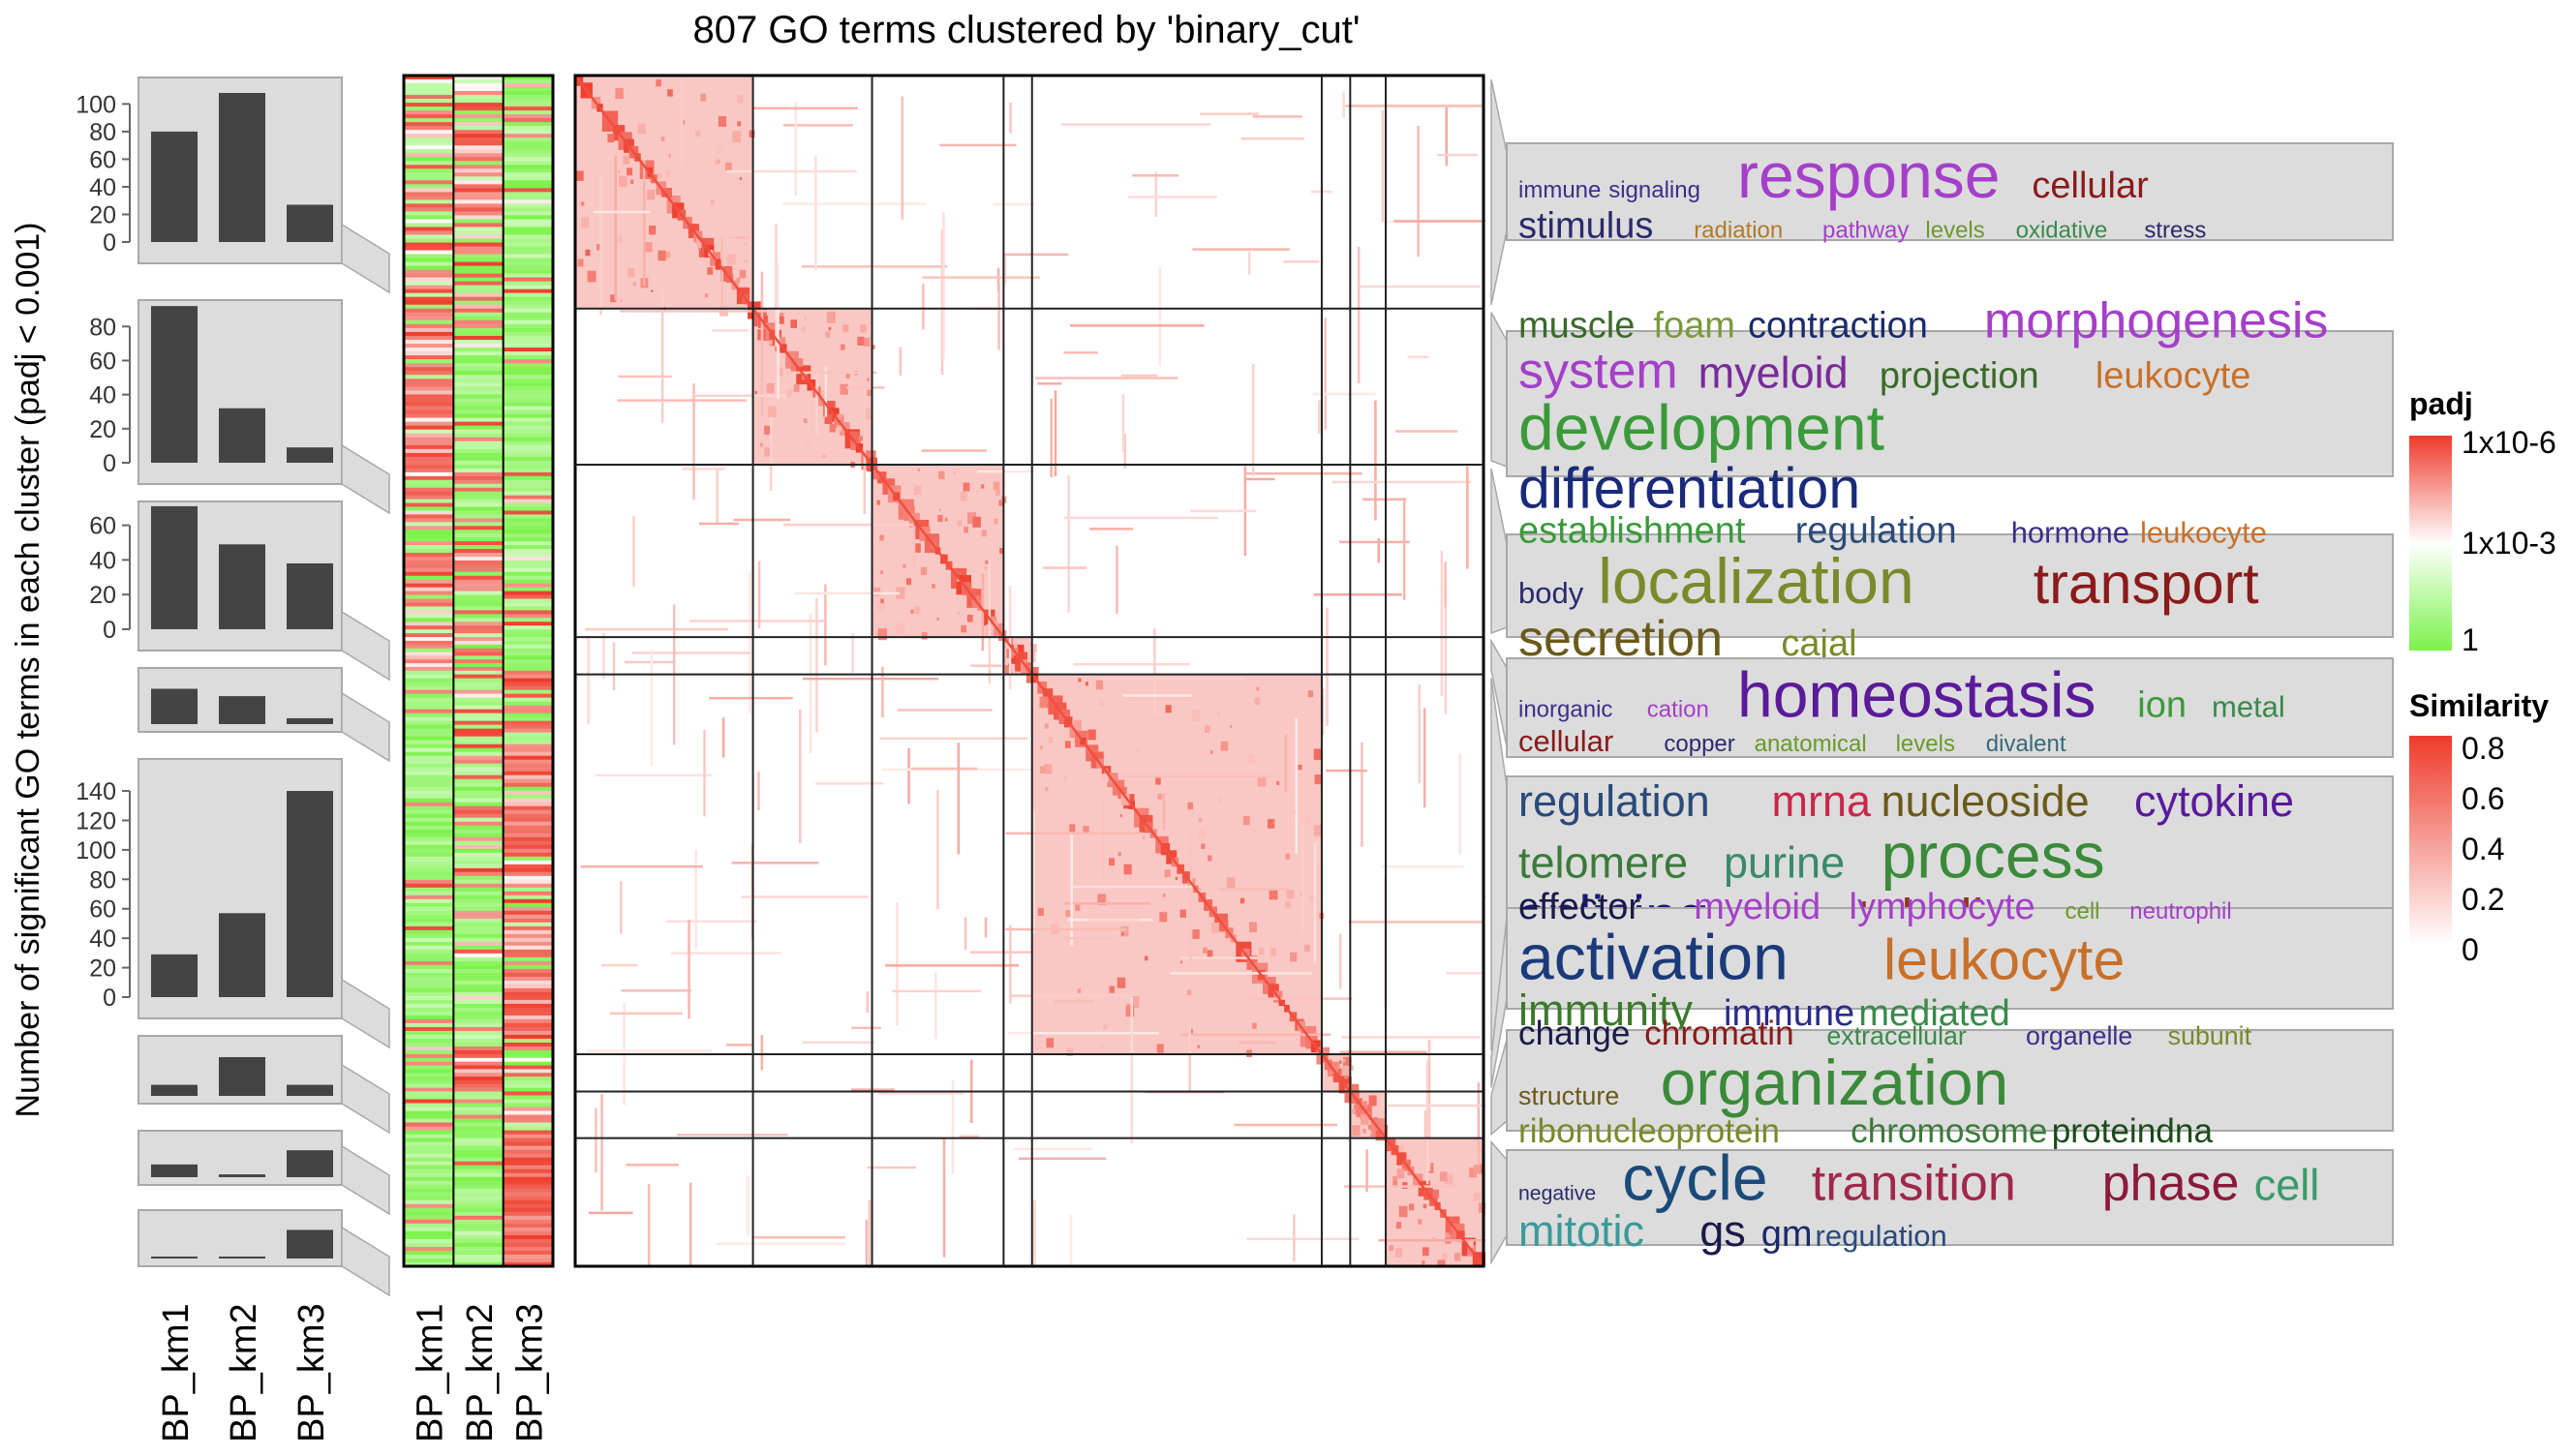  What do you see at coordinates (1739, 230) in the screenshot?
I see `keyword-radiation: radiation` at bounding box center [1739, 230].